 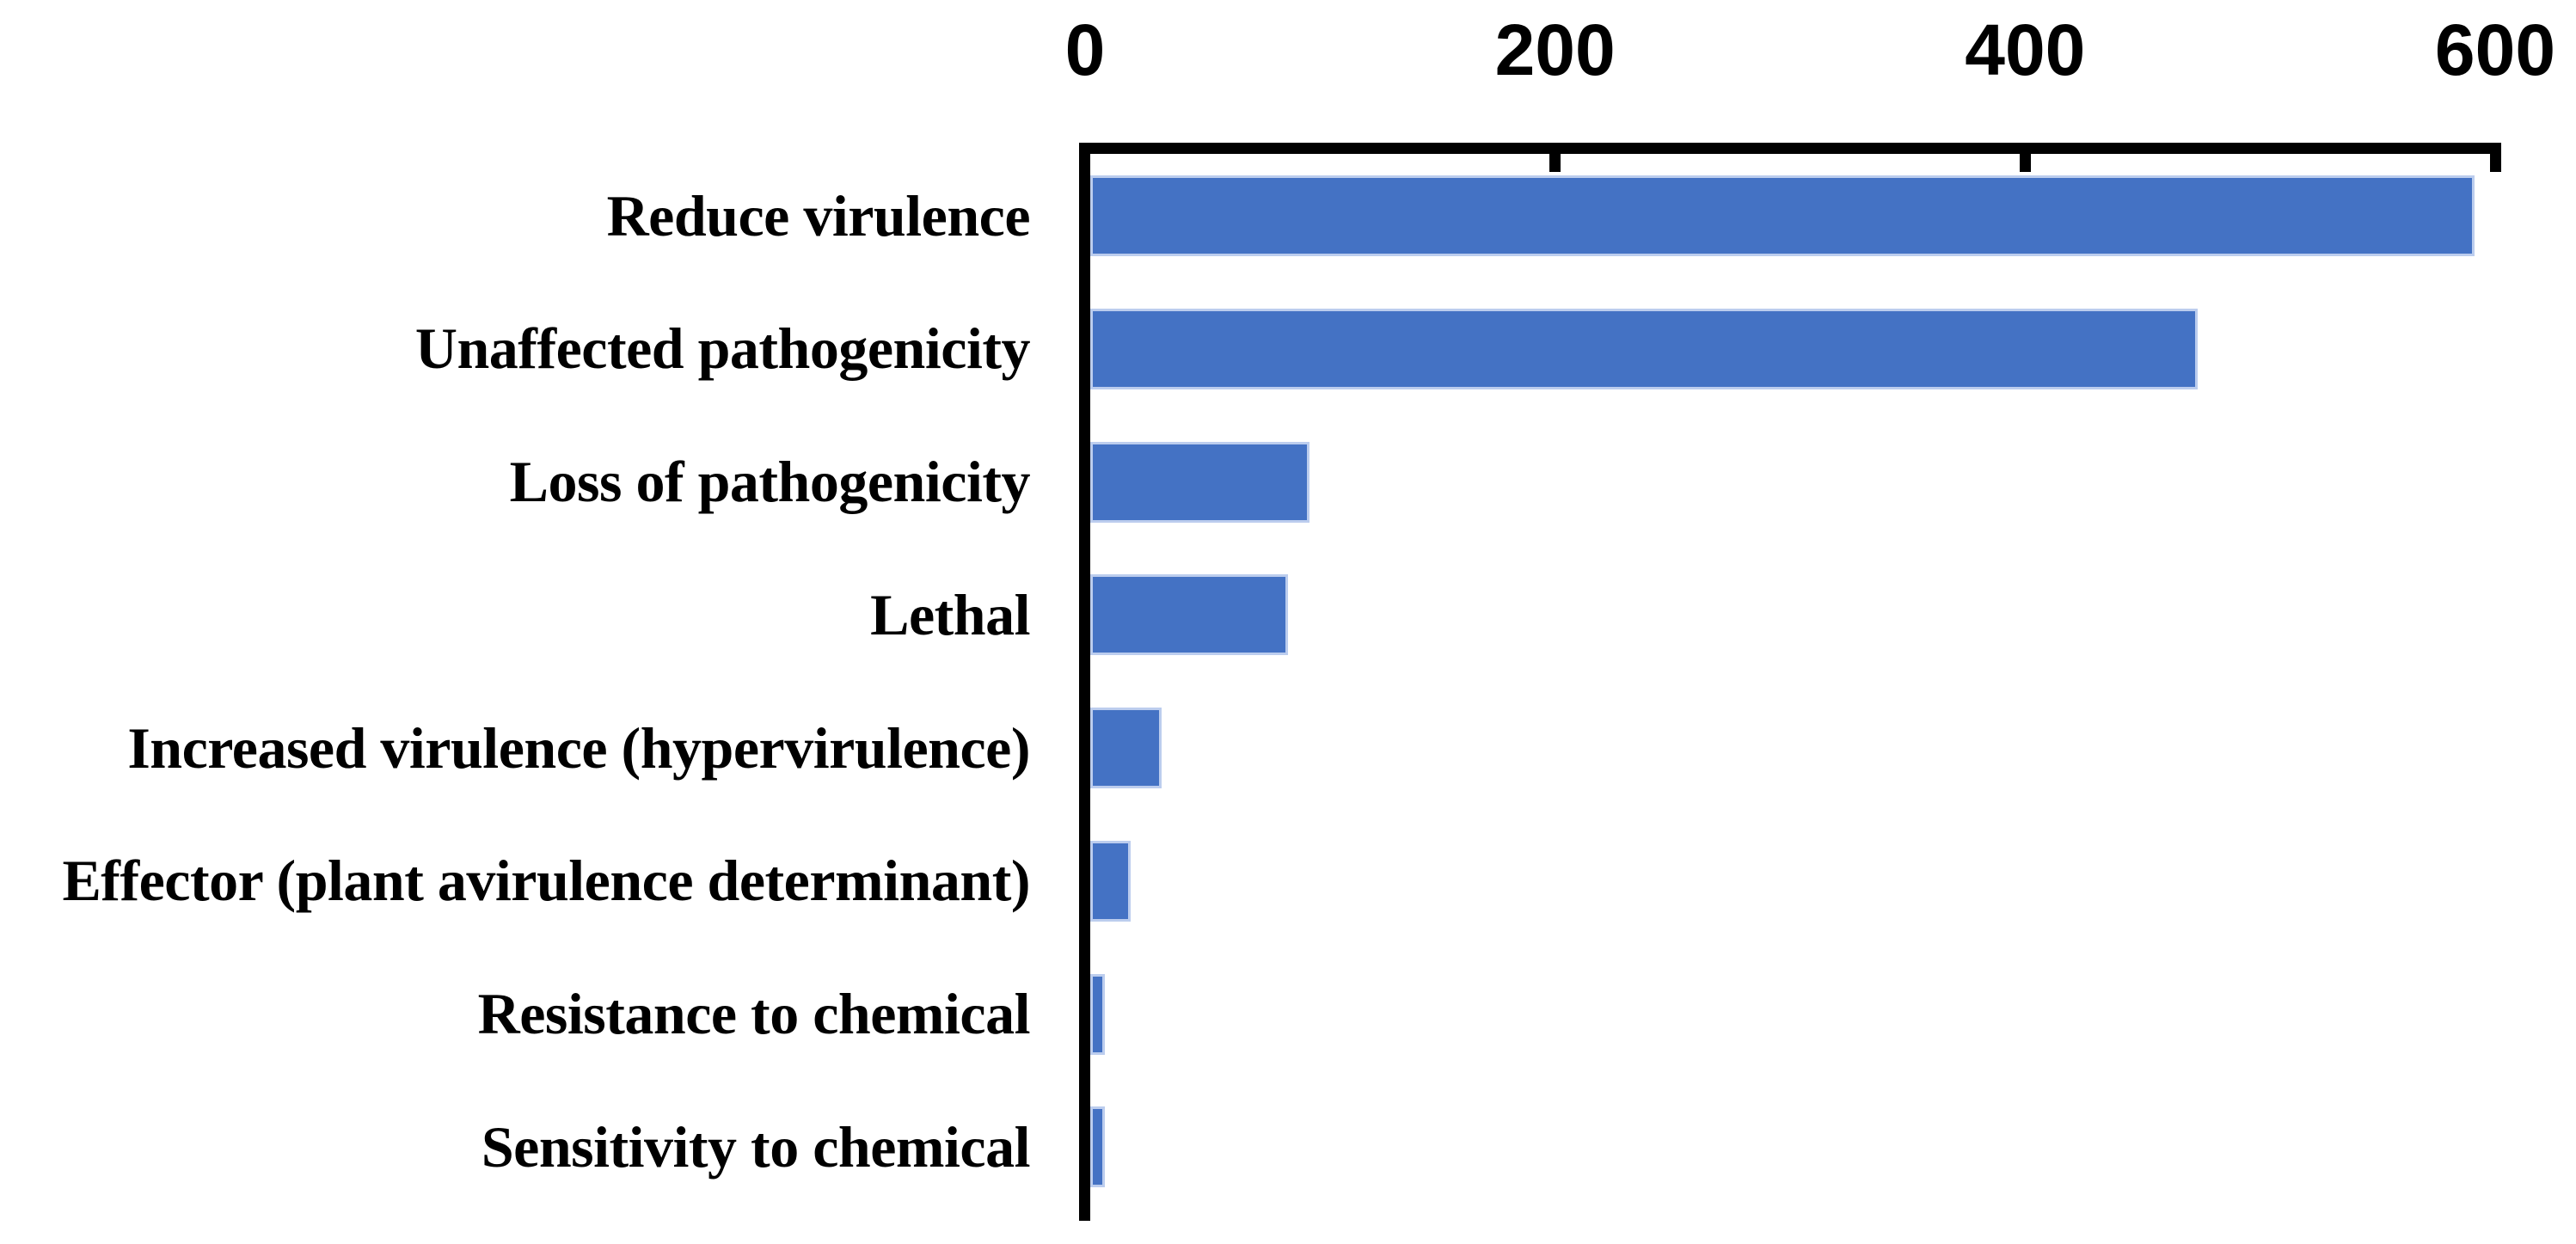 What do you see at coordinates (818, 215) in the screenshot?
I see `category-label: Reduce virulence` at bounding box center [818, 215].